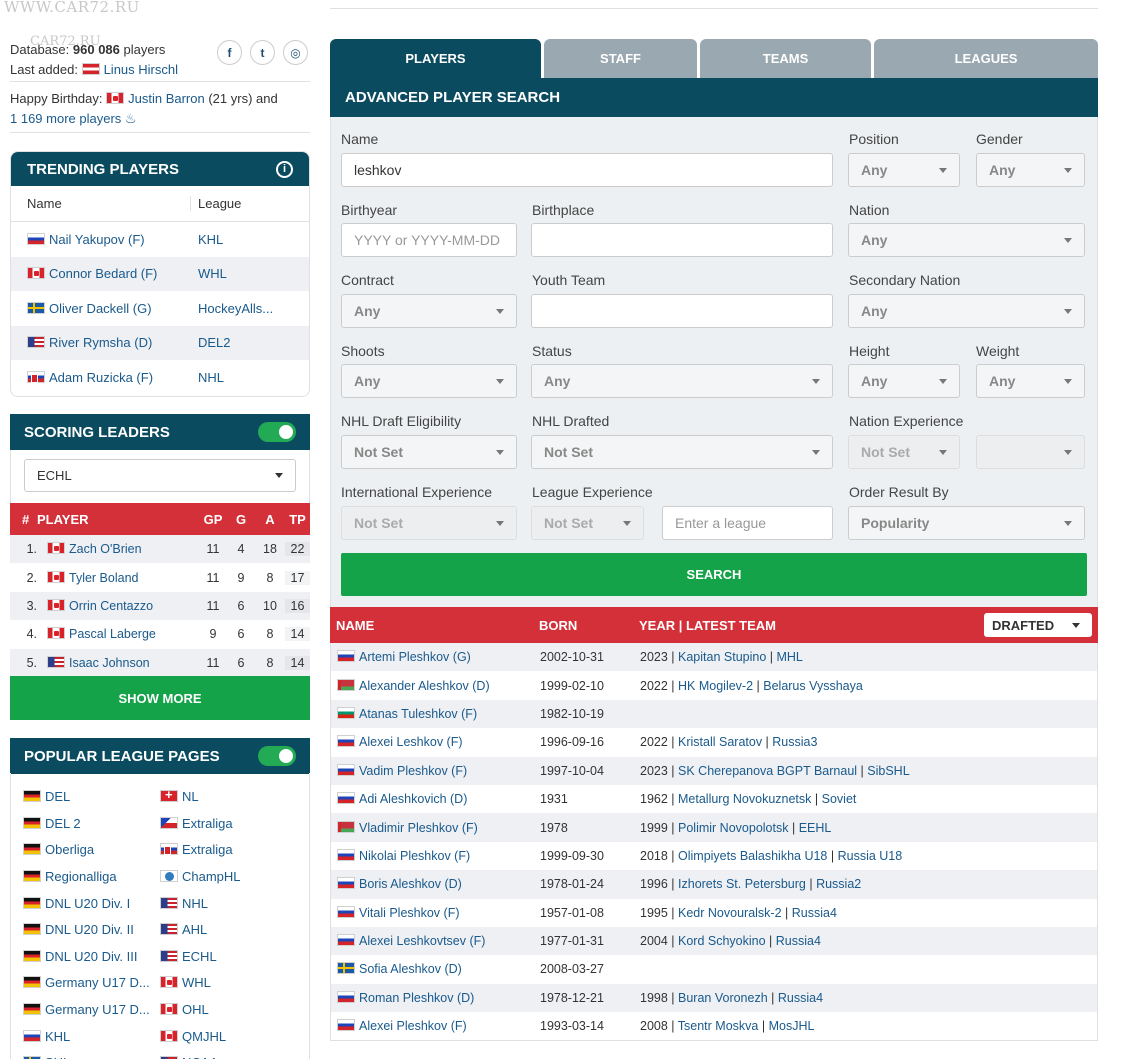 Image resolution: width=1128 pixels, height=1059 pixels. Describe the element at coordinates (966, 523) in the screenshot. I see `order-by-select: Popularity` at that location.